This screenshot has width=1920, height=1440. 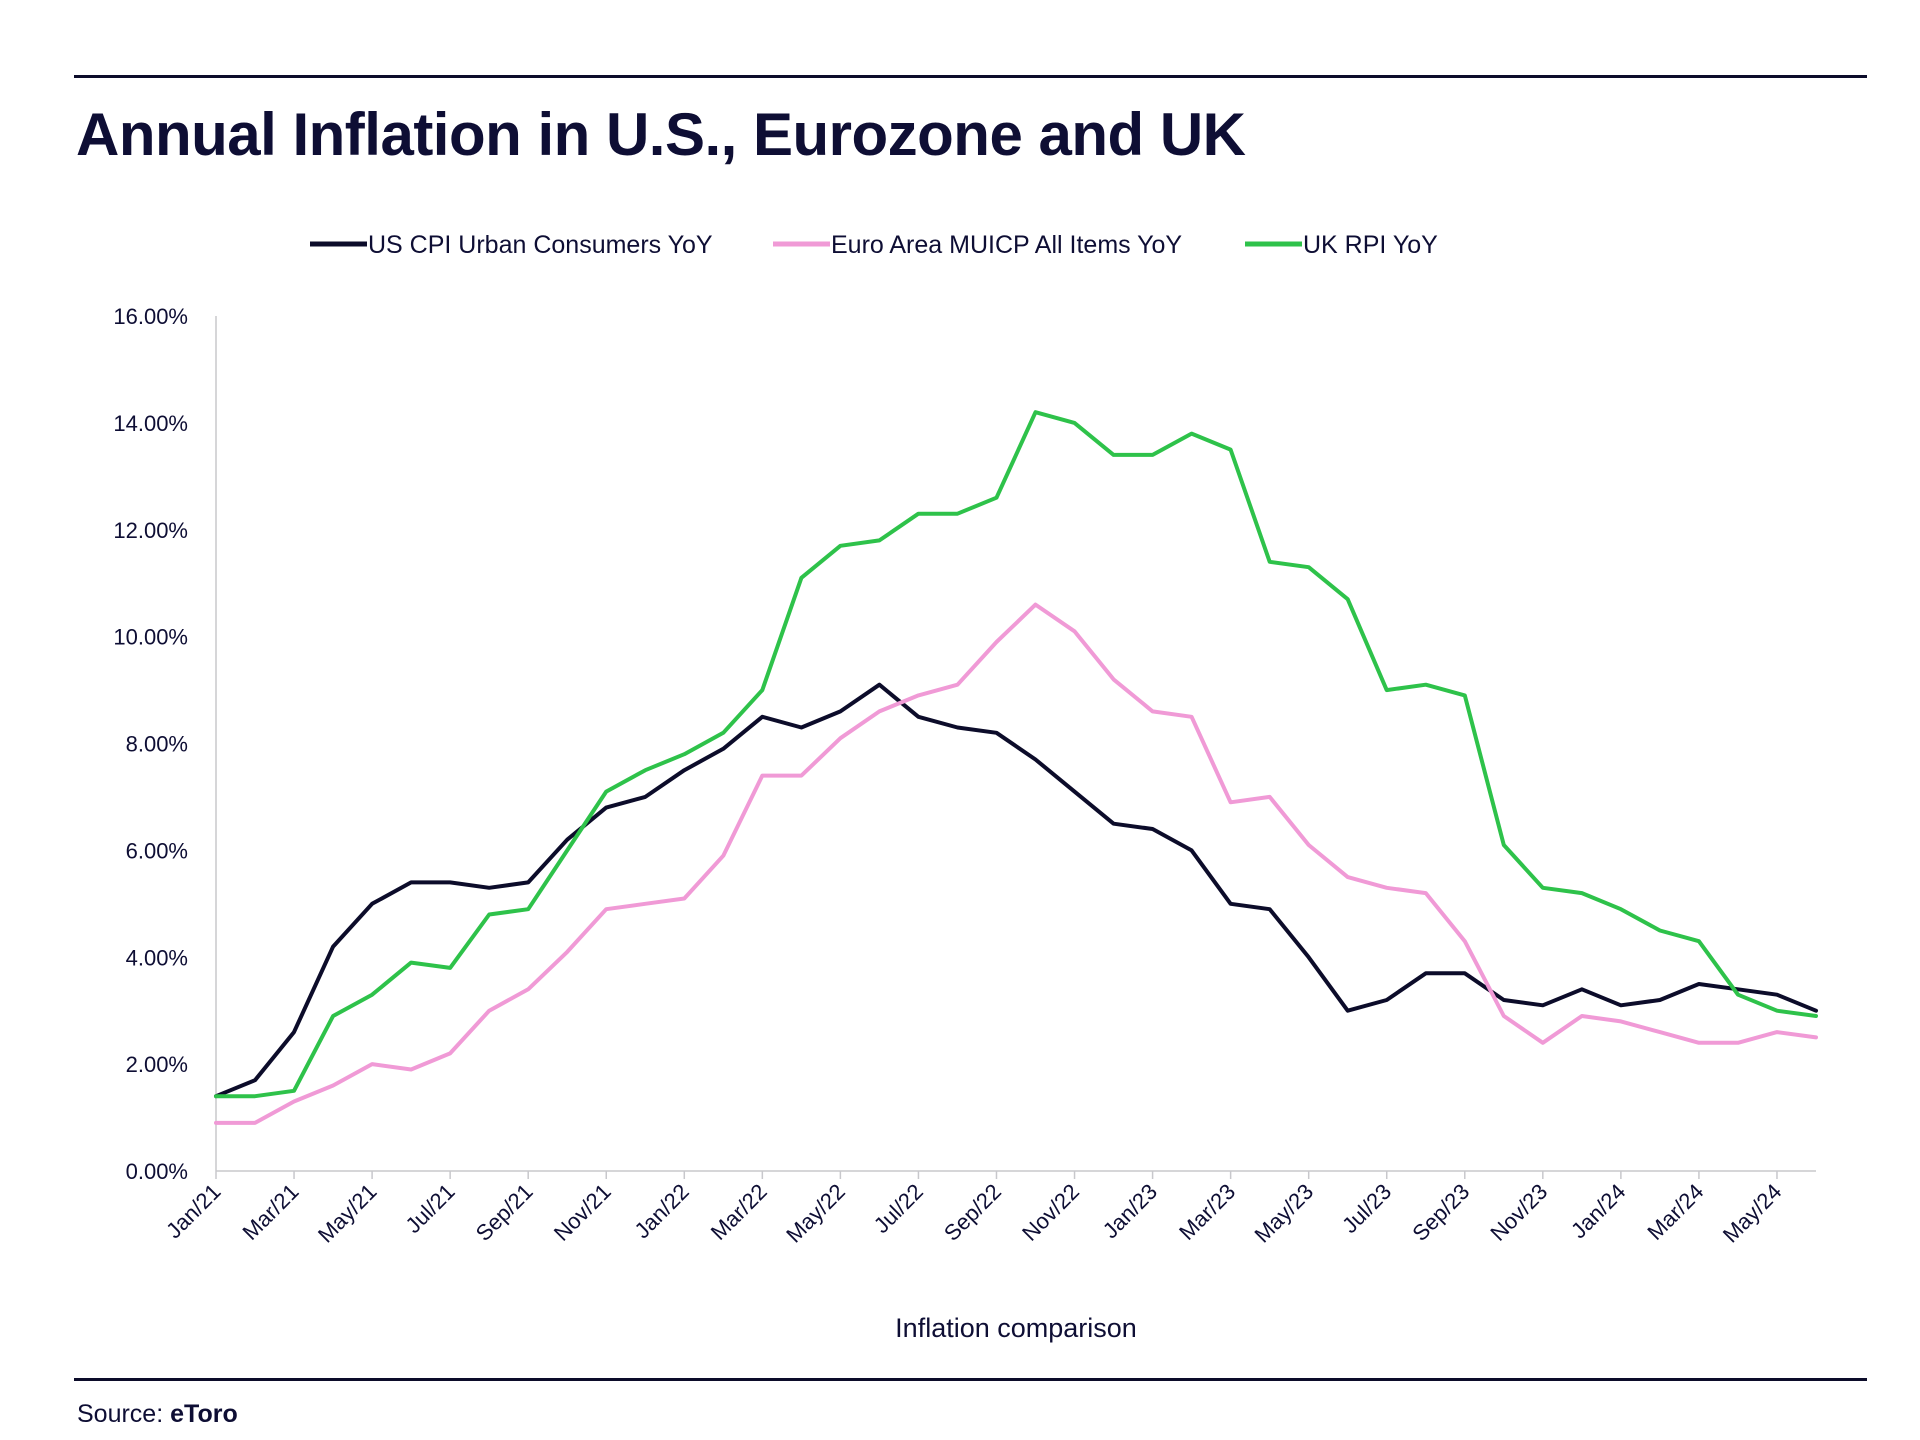 What do you see at coordinates (970, 1379) in the screenshot?
I see `bottom-rule` at bounding box center [970, 1379].